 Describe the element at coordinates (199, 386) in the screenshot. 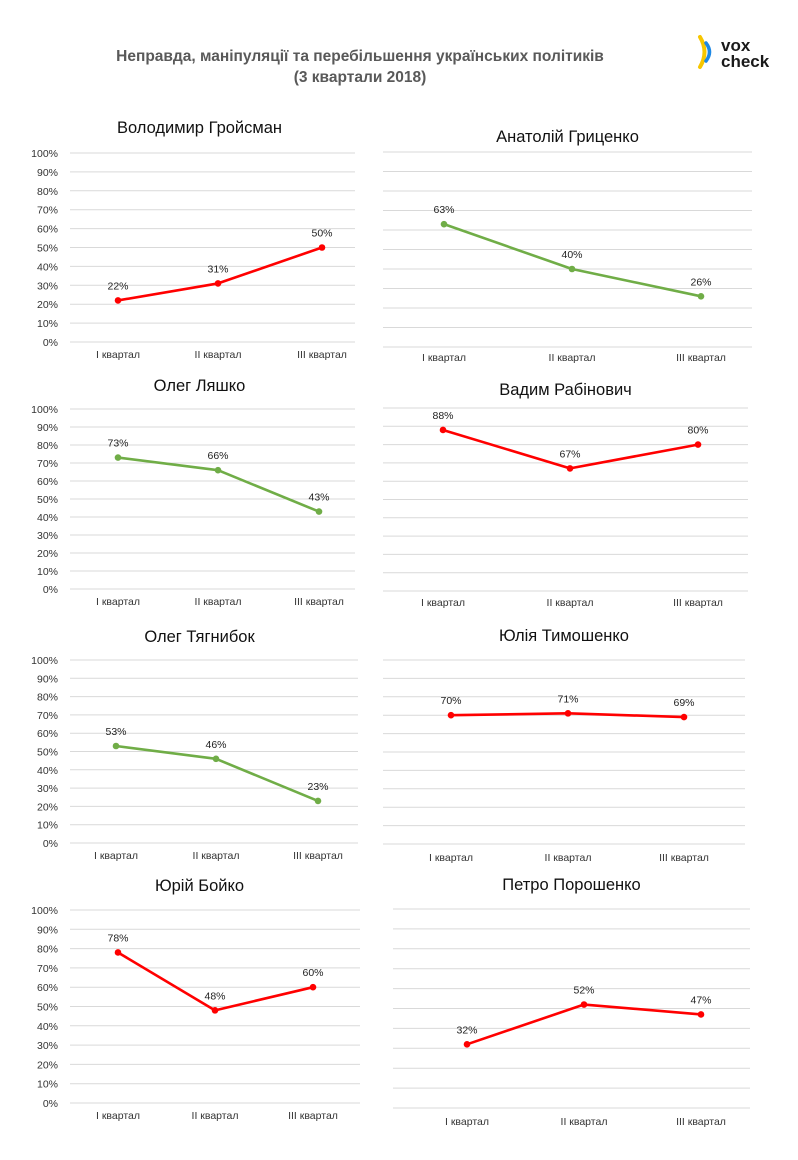

I see `chart-title: Олег Ляшко` at that location.